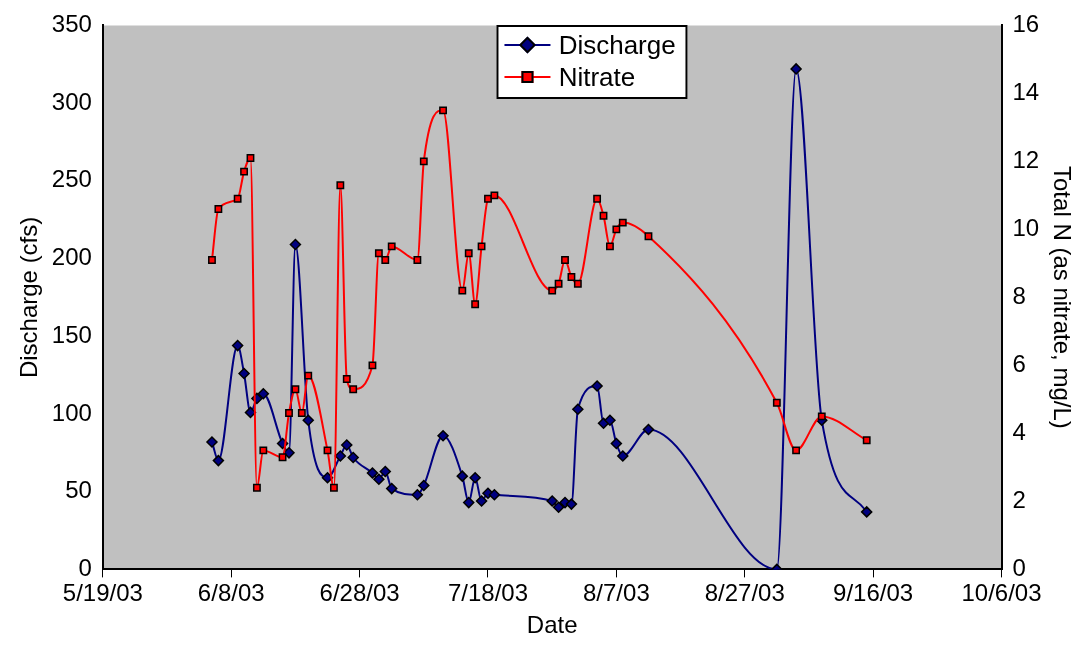  Describe the element at coordinates (744, 593) in the screenshot. I see `x-tick-label: 8/27/03` at that location.